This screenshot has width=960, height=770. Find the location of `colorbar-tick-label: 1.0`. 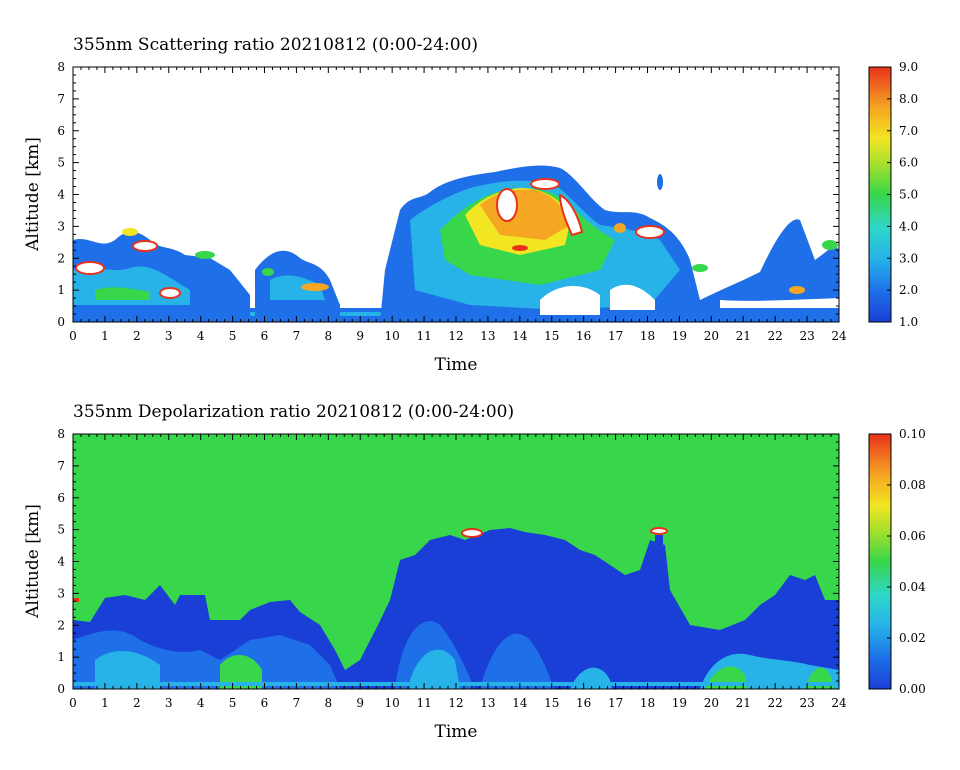

colorbar-tick-label: 1.0 is located at coordinates (908, 322).